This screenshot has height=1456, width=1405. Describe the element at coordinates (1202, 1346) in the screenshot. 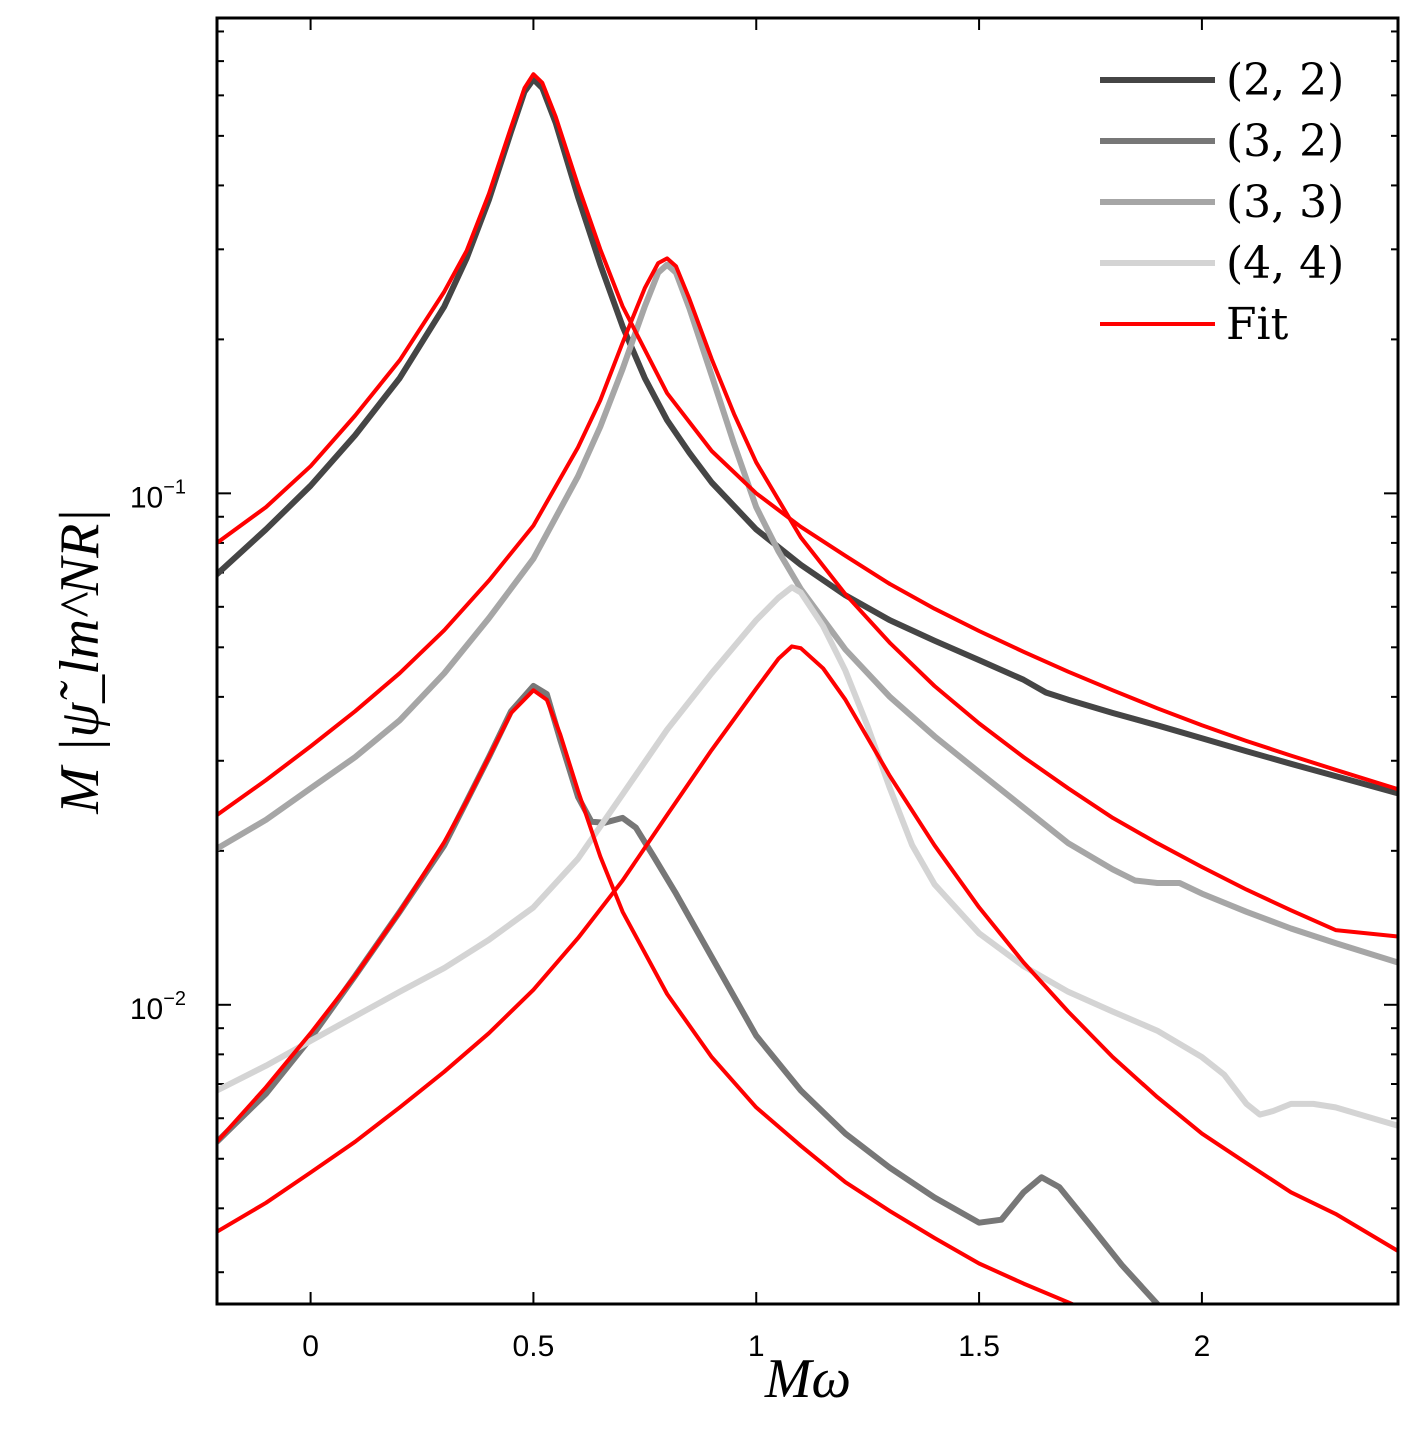

I see `x-tick-label: 2` at that location.